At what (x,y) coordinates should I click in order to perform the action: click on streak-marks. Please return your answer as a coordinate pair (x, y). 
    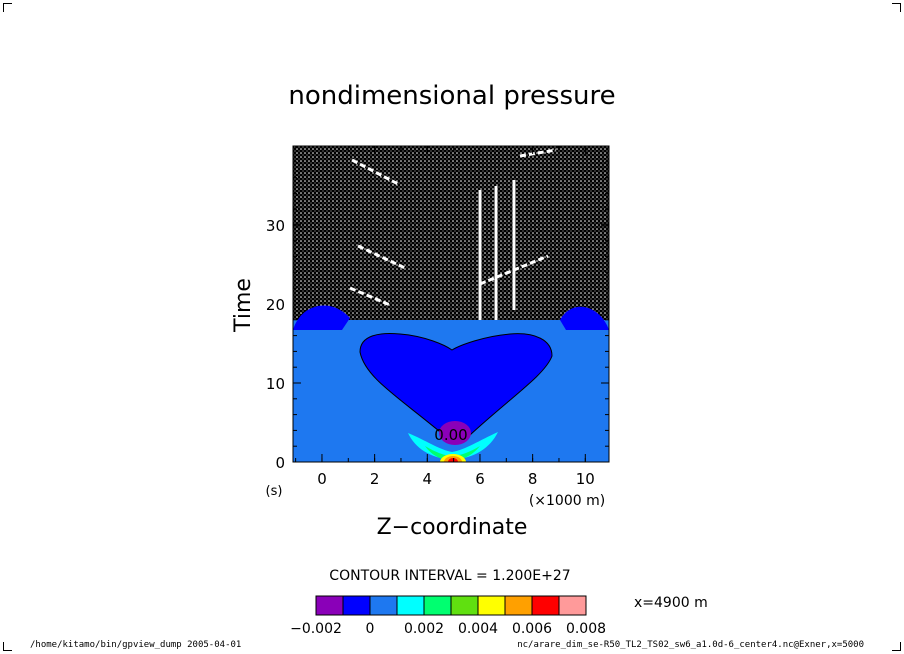
    Looking at the image, I should click on (453, 234).